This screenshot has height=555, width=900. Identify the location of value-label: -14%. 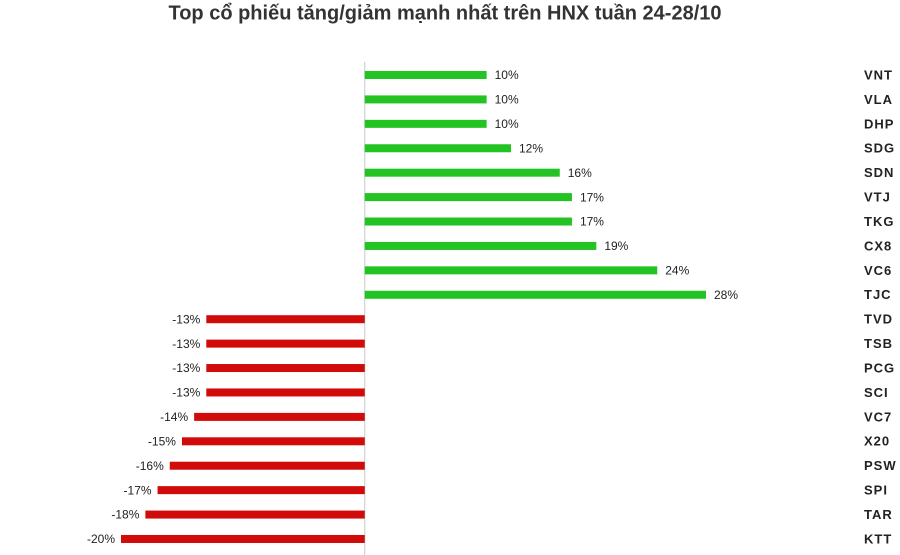
(174, 417).